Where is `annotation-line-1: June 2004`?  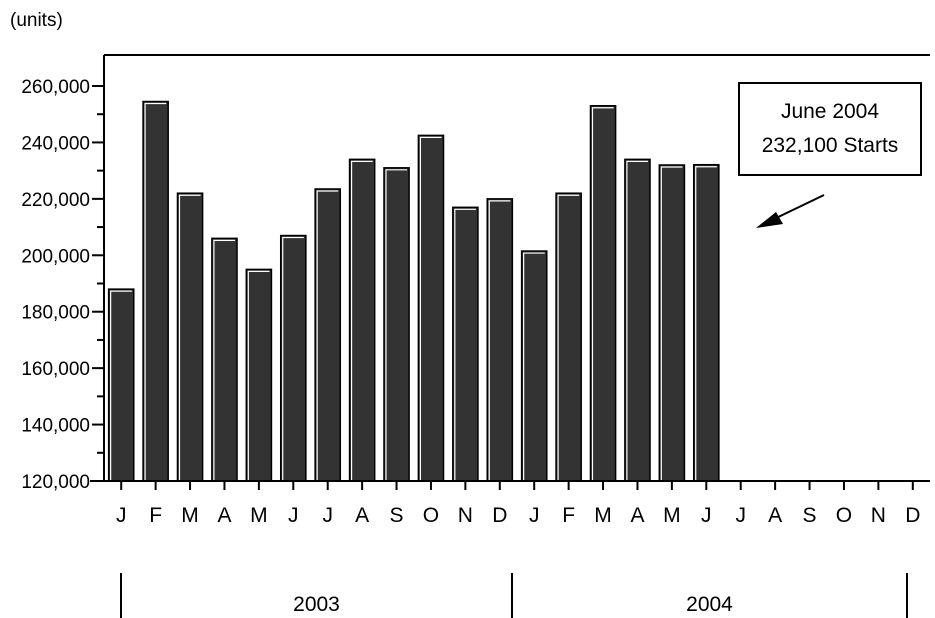
annotation-line-1: June 2004 is located at coordinates (830, 111).